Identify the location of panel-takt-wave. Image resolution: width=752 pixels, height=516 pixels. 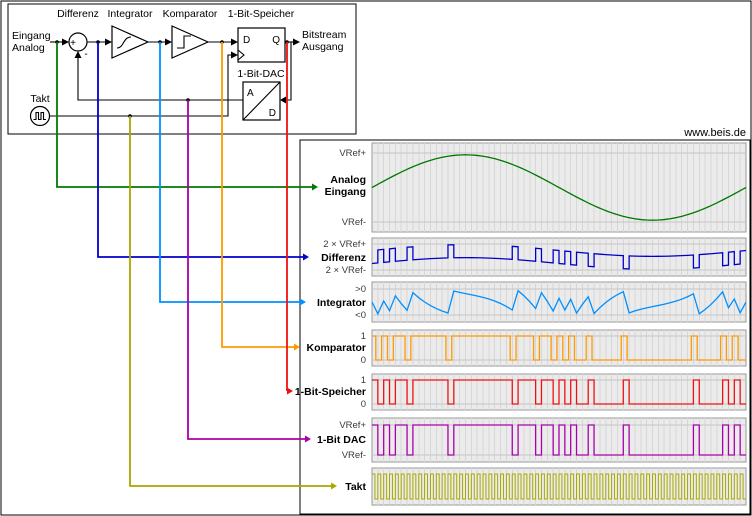
(559, 486).